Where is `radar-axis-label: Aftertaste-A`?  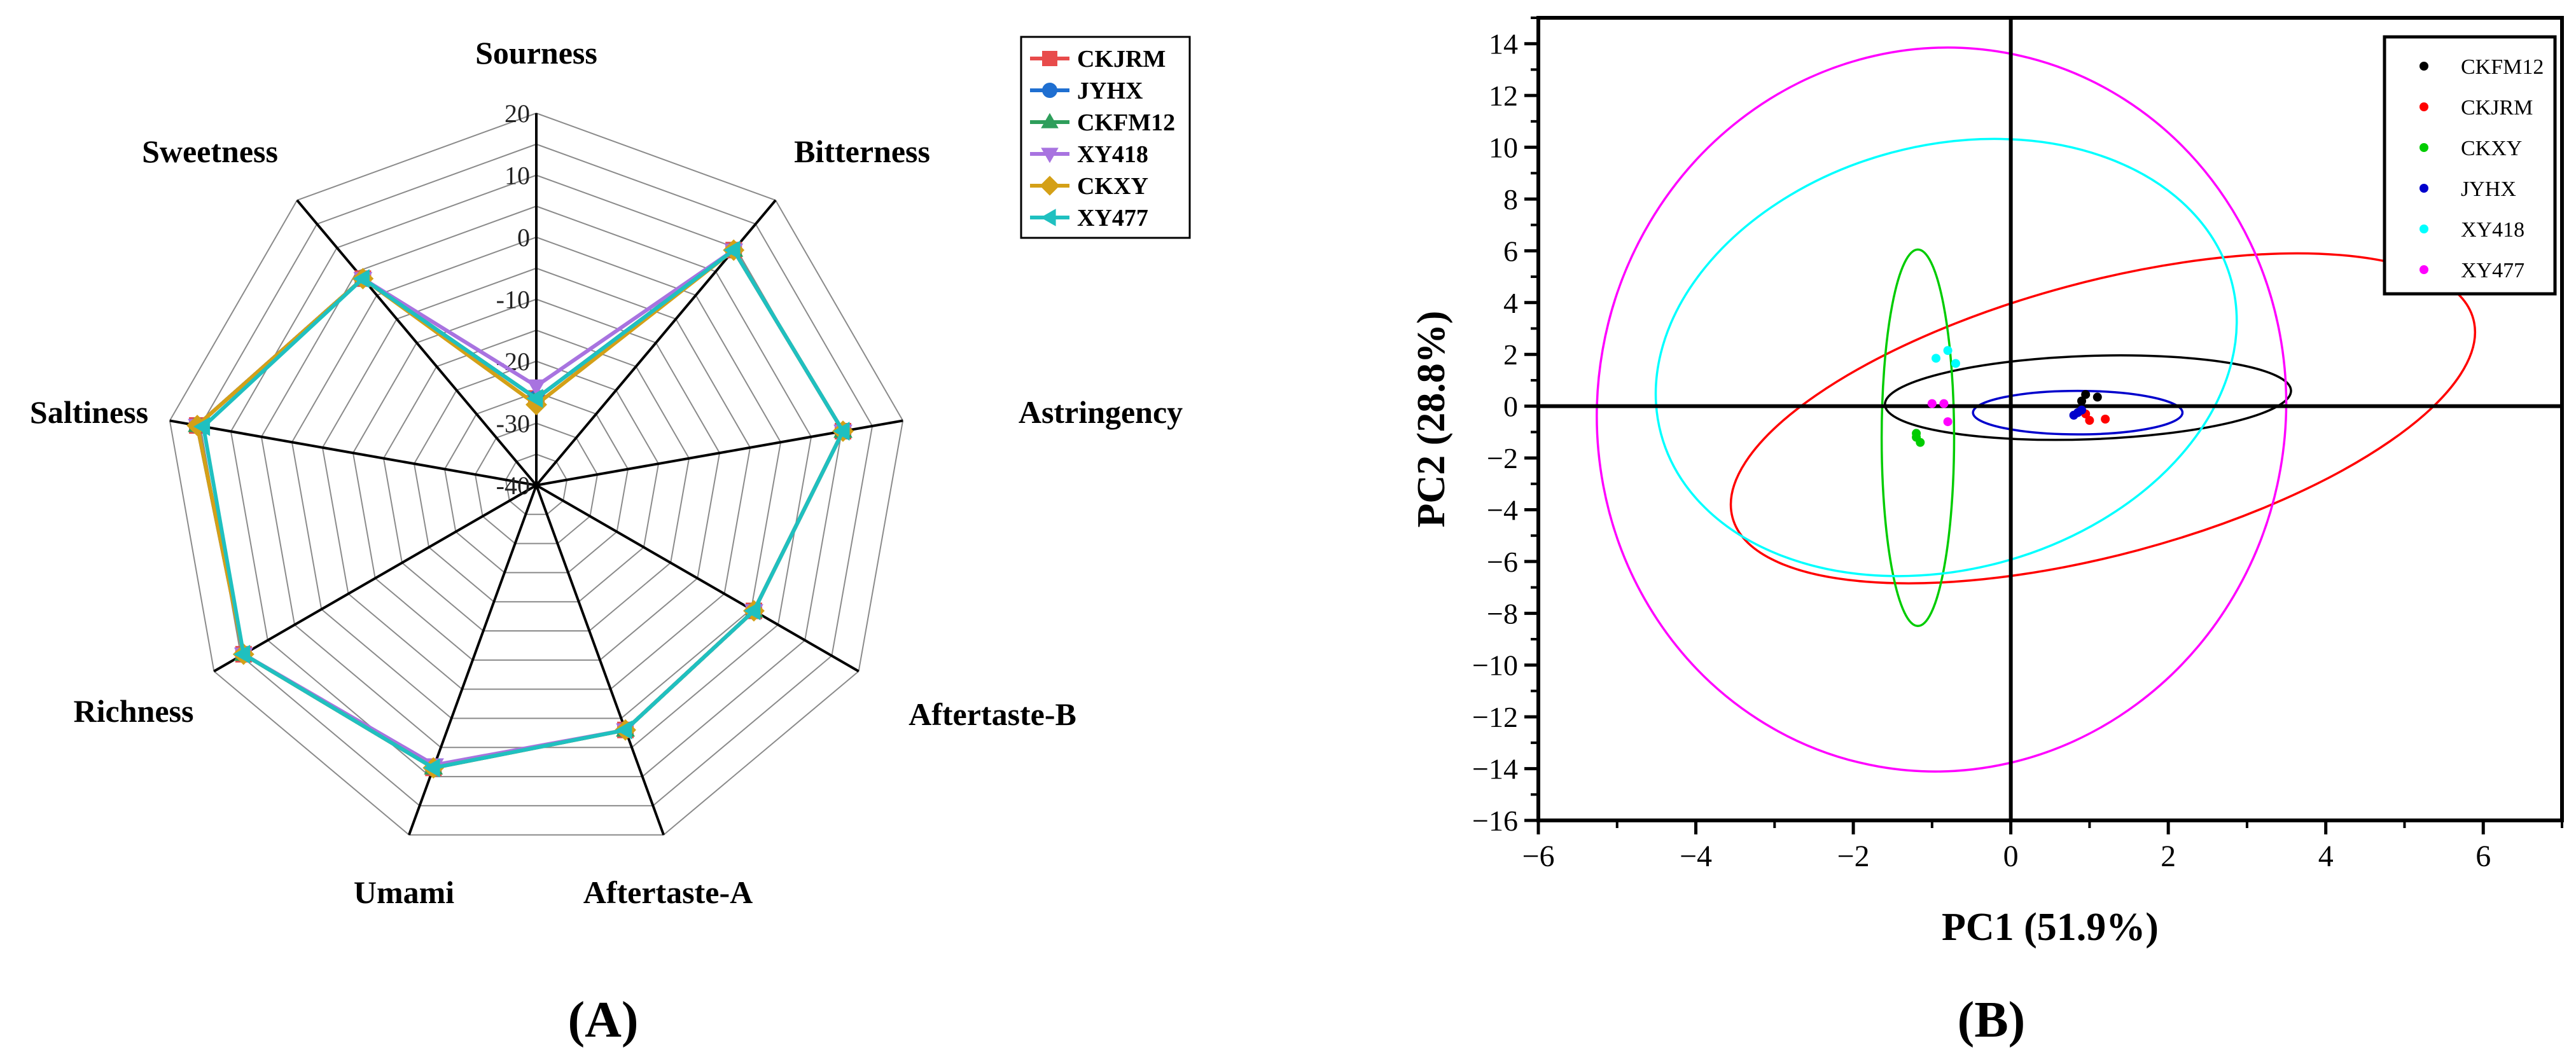
radar-axis-label: Aftertaste-A is located at coordinates (668, 892).